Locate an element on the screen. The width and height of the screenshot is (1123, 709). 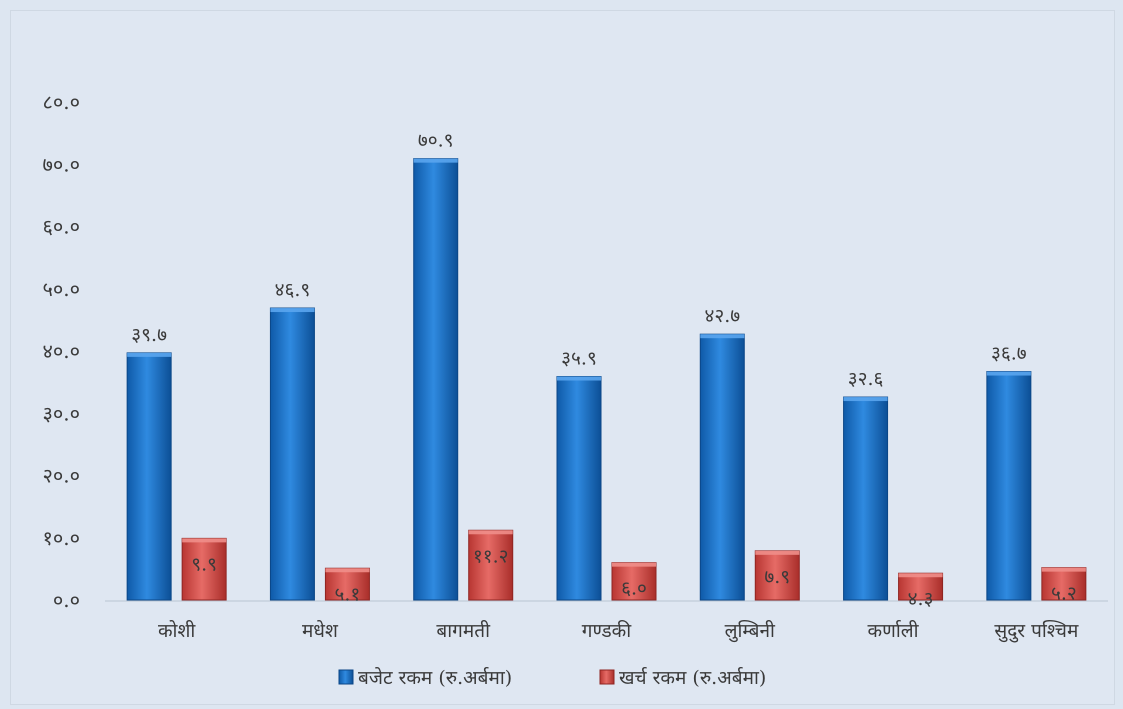
legend-label-expense: खर्च रकम (रु.अर्बमा) is located at coordinates (692, 677).